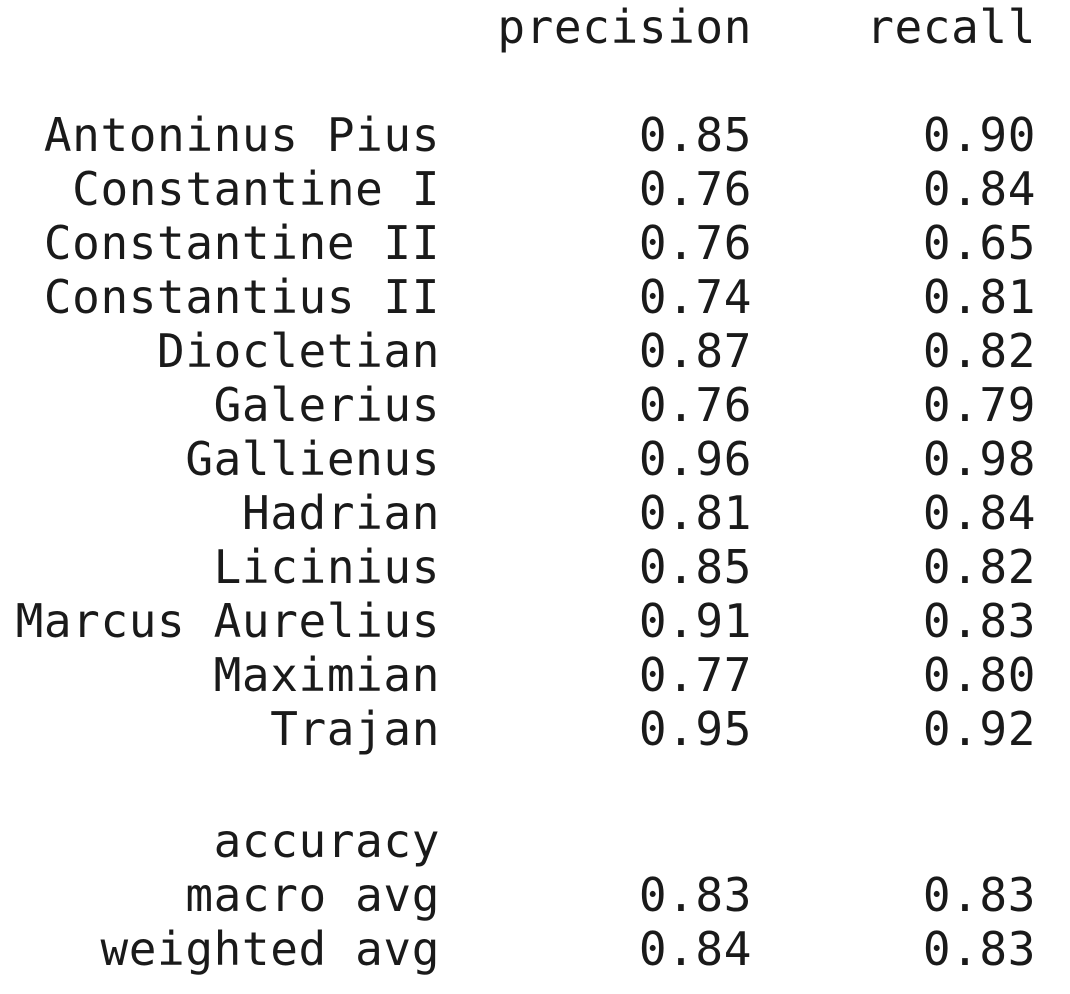 The image size is (1070, 994). What do you see at coordinates (326, 841) in the screenshot?
I see `summary-label-accuracy: accuracy` at bounding box center [326, 841].